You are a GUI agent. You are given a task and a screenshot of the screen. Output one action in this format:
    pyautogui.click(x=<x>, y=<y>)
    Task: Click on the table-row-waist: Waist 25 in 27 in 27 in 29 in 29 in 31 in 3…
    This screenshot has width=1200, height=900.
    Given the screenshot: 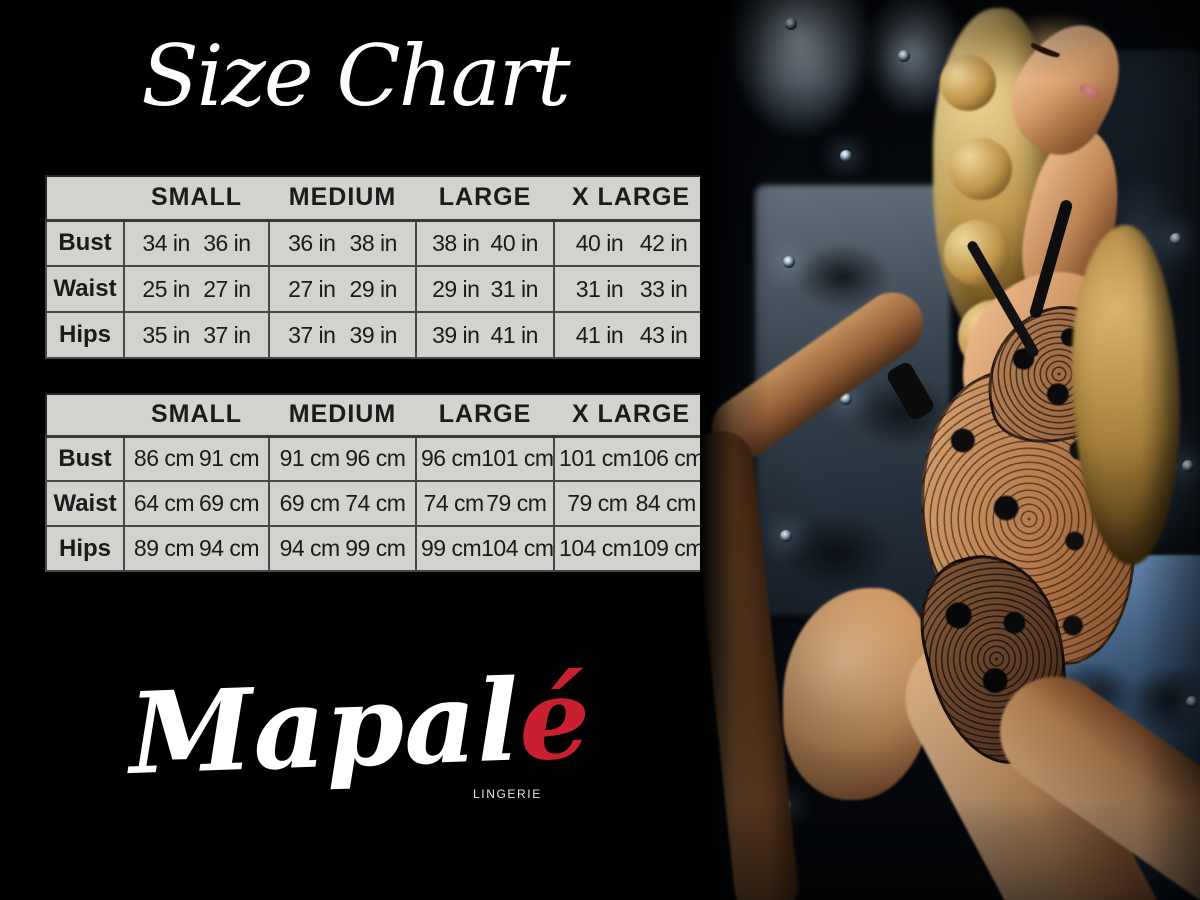 What is the action you would take?
    pyautogui.click(x=377, y=289)
    